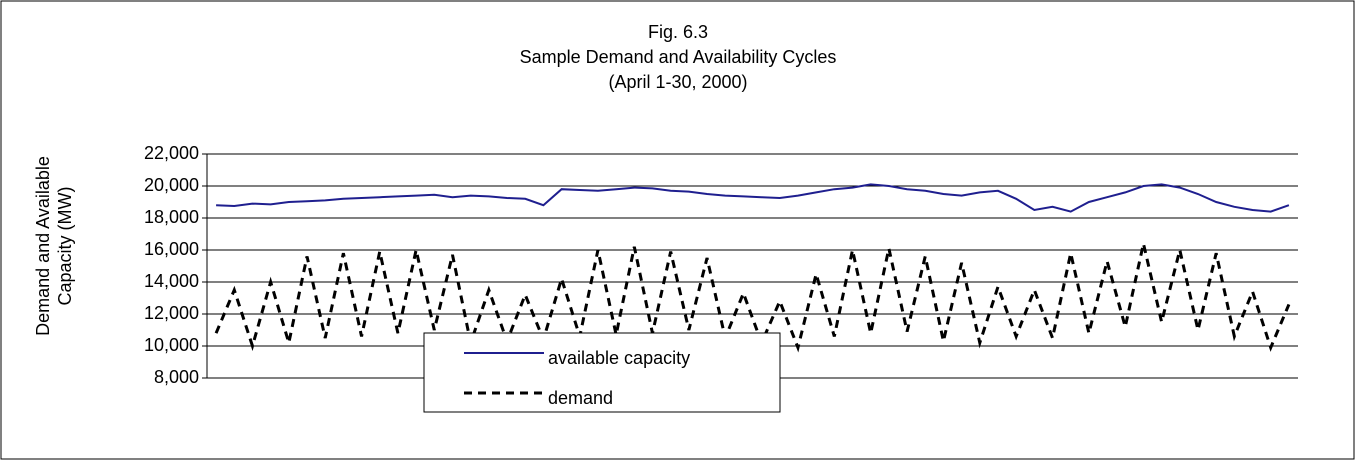 The height and width of the screenshot is (461, 1356). What do you see at coordinates (171, 313) in the screenshot?
I see `y-tick-label: 12,000` at bounding box center [171, 313].